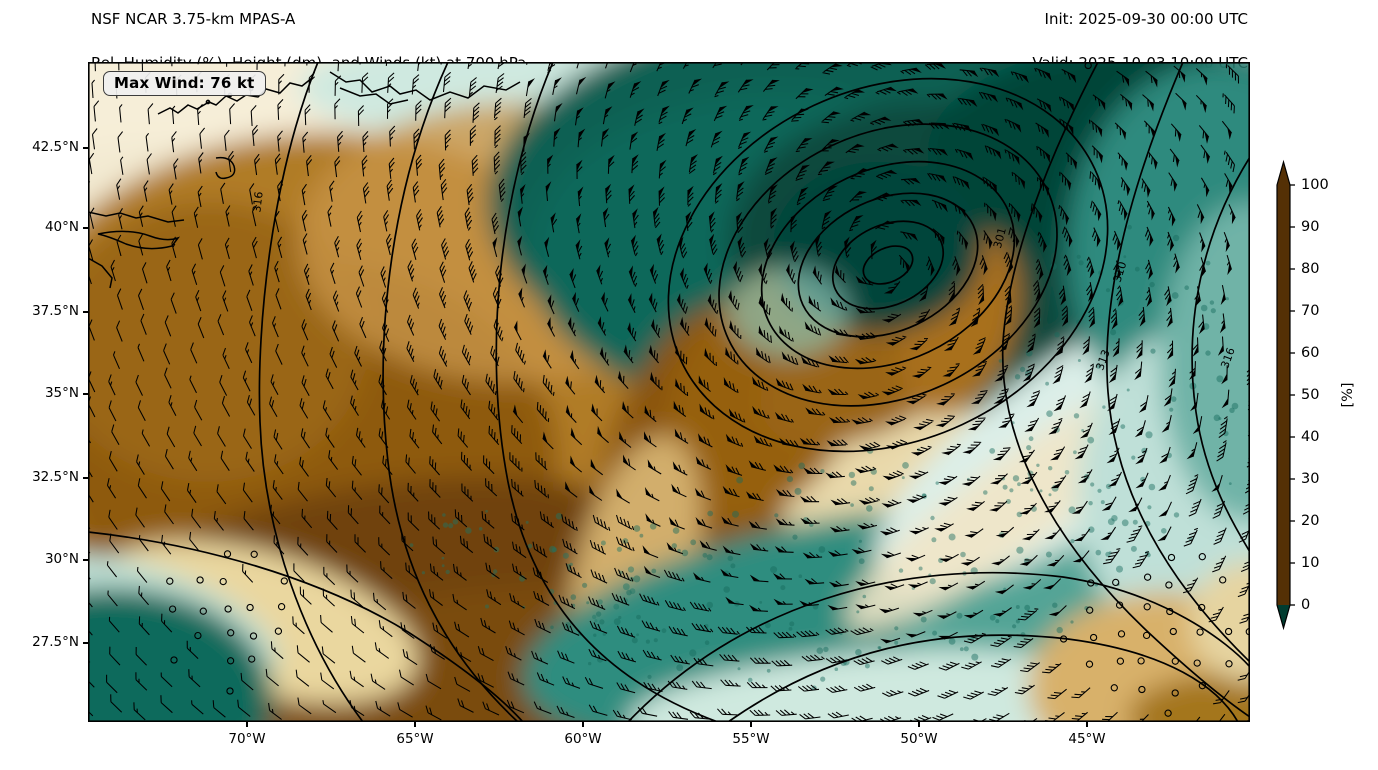  What do you see at coordinates (1310, 521) in the screenshot?
I see `colorbar-tick-label: 20` at bounding box center [1310, 521].